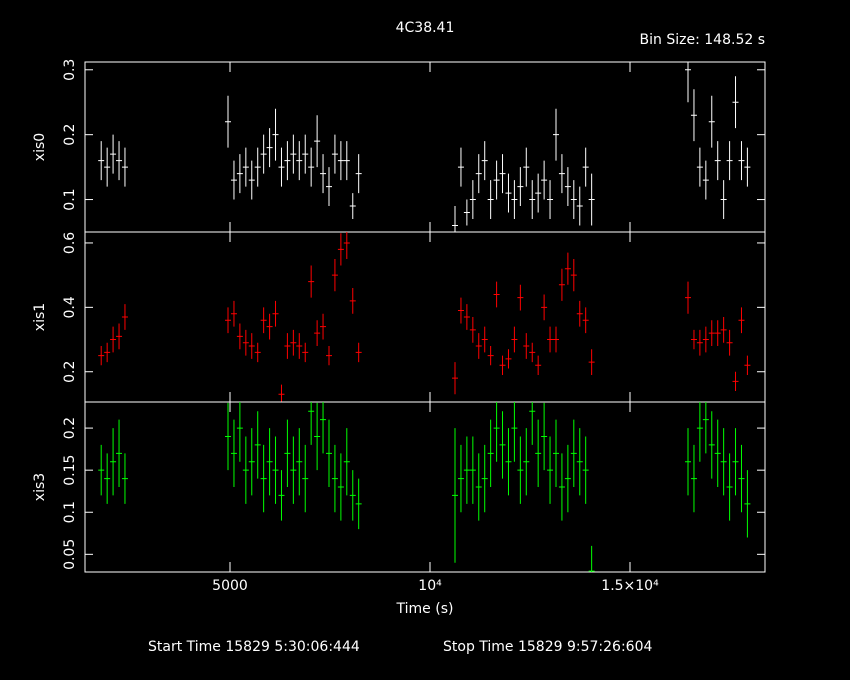 Image resolution: width=850 pixels, height=680 pixels. Describe the element at coordinates (40, 317) in the screenshot. I see `y-axis-label: xis1` at that location.